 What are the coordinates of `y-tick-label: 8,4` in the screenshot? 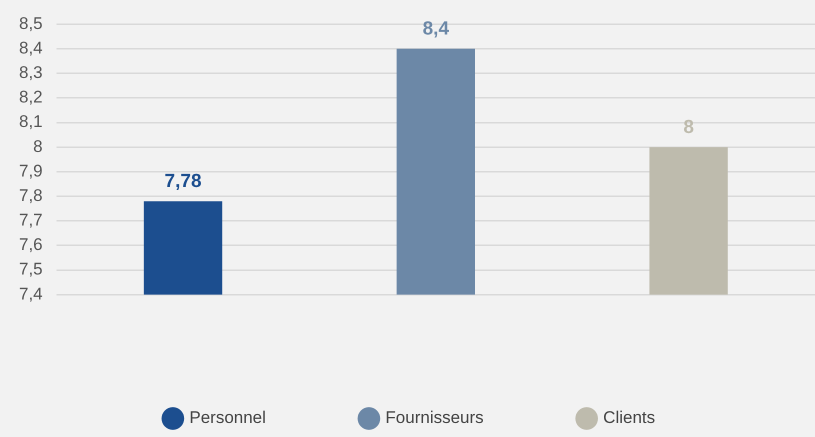 It's located at (30, 48).